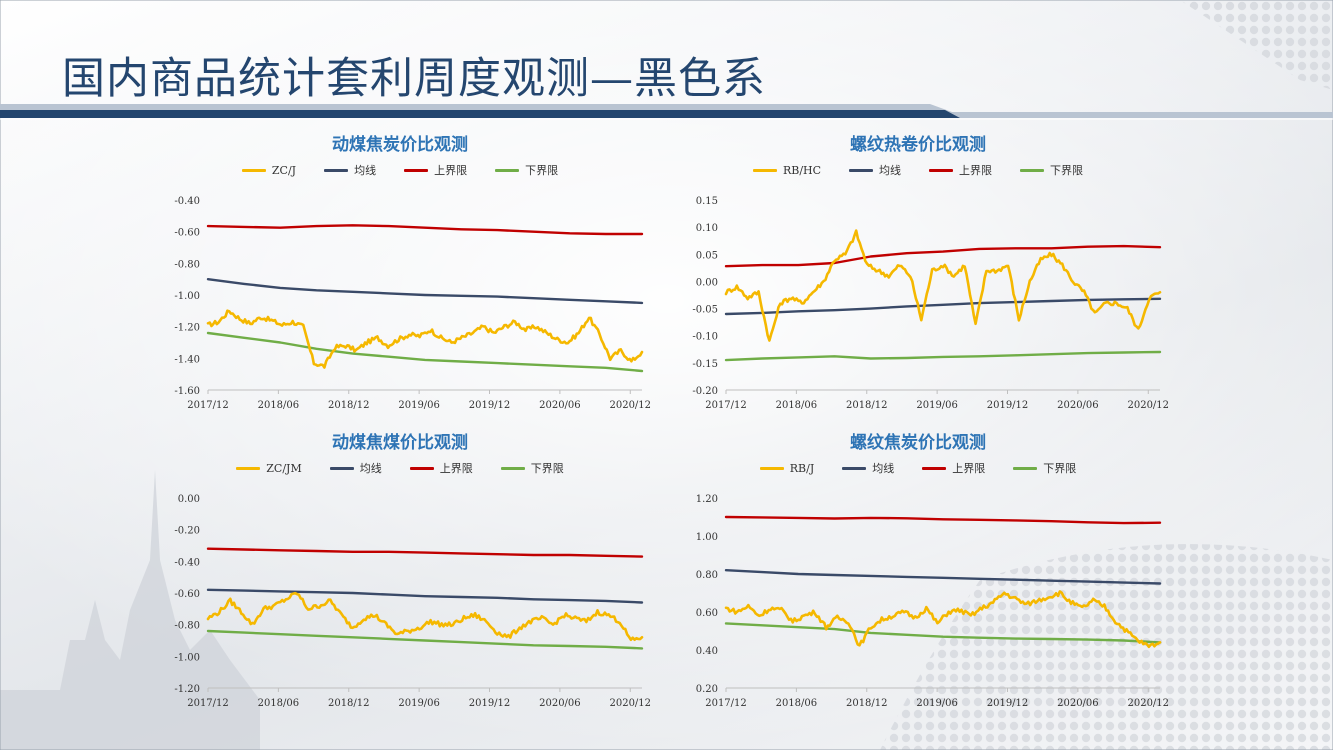 This screenshot has height=750, width=1333. I want to click on legend-label: RB/HC, so click(802, 170).